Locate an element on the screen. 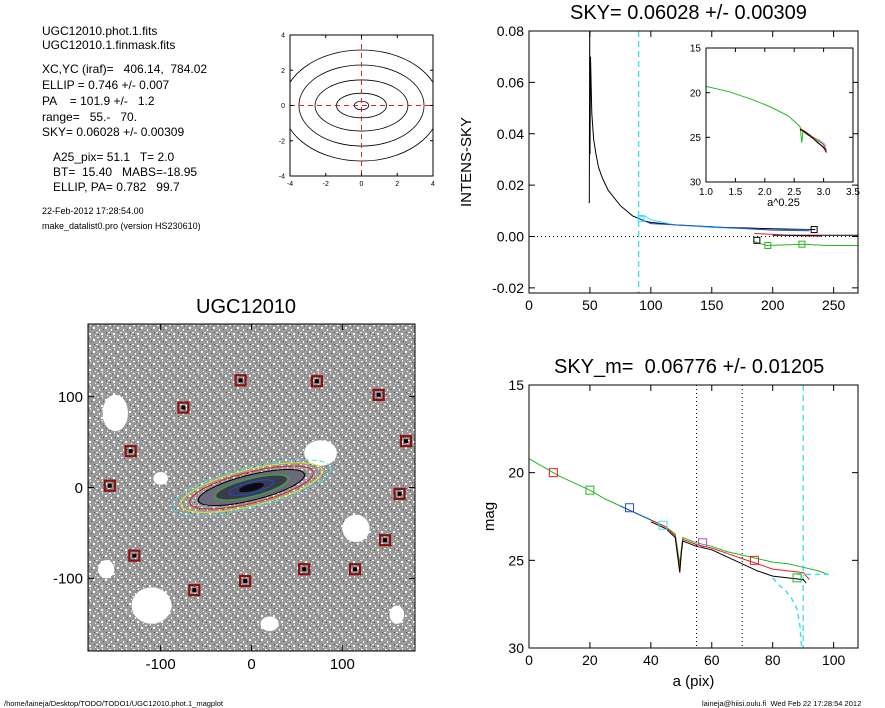 The image size is (885, 708). sky-ytick-label: 0.04 is located at coordinates (510, 134).